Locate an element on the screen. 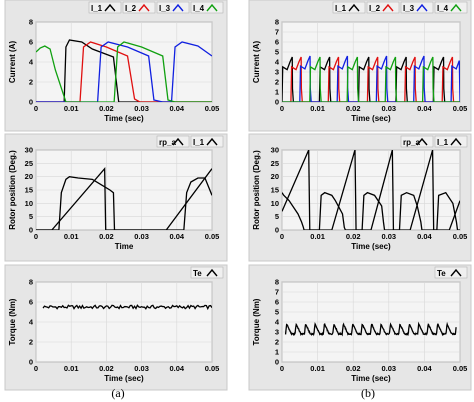 This screenshot has height=402, width=474. y-tick-label: 4 is located at coordinates (277, 62).